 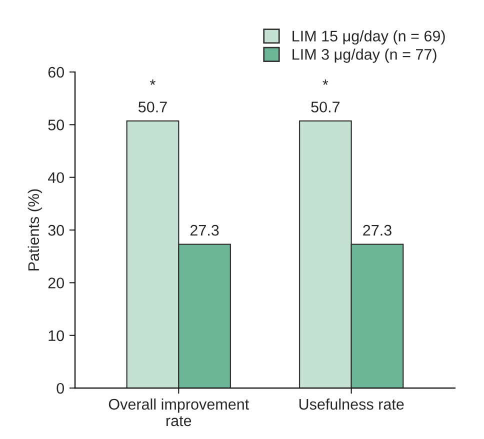 What do you see at coordinates (351, 404) in the screenshot?
I see `x-tick-label: Usefulness rate` at bounding box center [351, 404].